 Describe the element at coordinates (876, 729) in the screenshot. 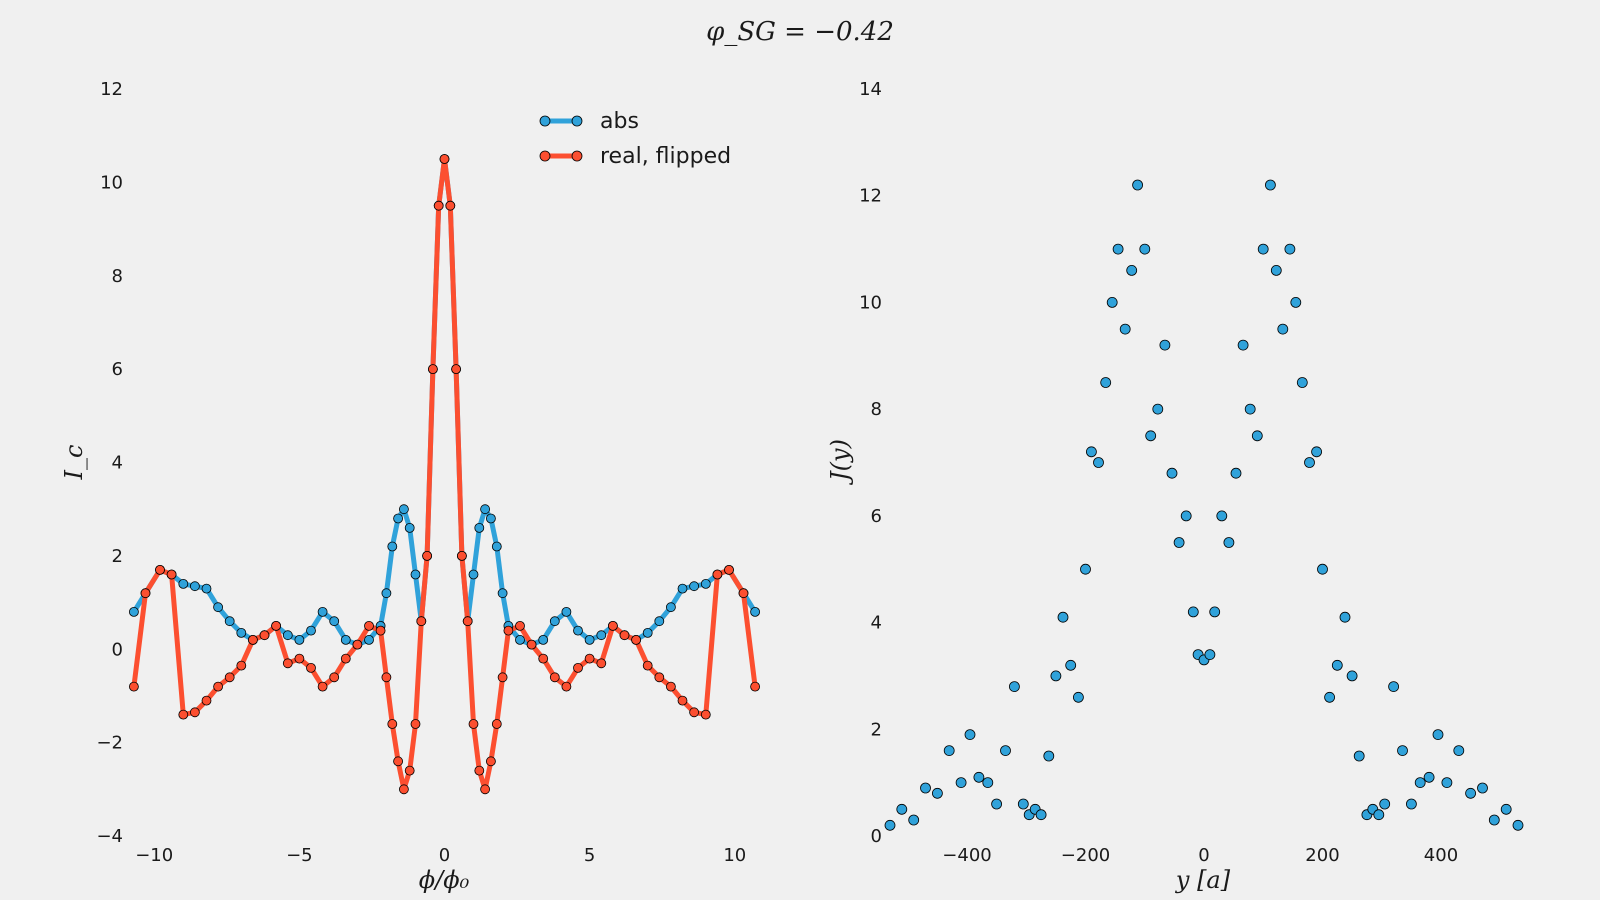

I see `y-tick-label: 2` at that location.